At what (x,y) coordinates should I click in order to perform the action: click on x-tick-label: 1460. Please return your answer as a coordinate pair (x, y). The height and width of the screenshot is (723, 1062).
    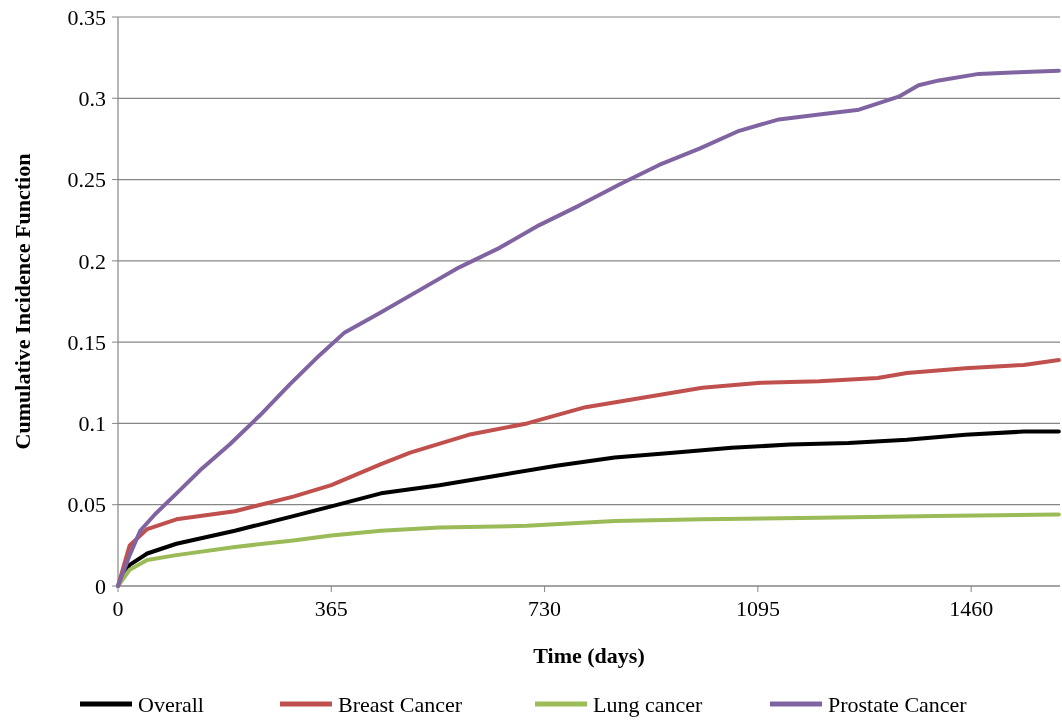
    Looking at the image, I should click on (971, 608).